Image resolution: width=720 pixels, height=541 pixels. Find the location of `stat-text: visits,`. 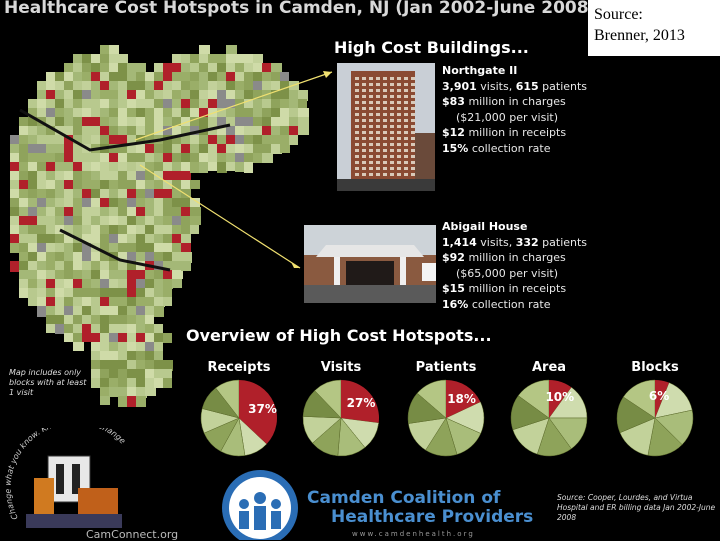

stat-text: visits, is located at coordinates (496, 242).